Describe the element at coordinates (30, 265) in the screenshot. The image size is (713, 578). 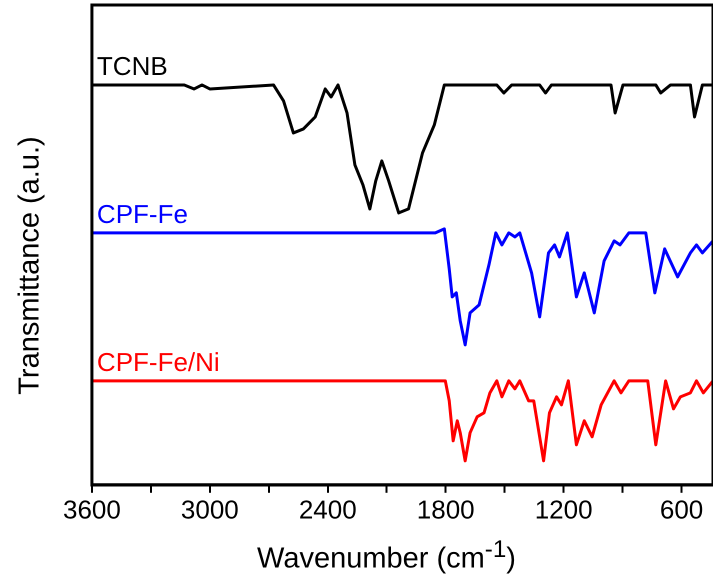
I see `y-axis-title: Transmittance (a.u.)` at that location.